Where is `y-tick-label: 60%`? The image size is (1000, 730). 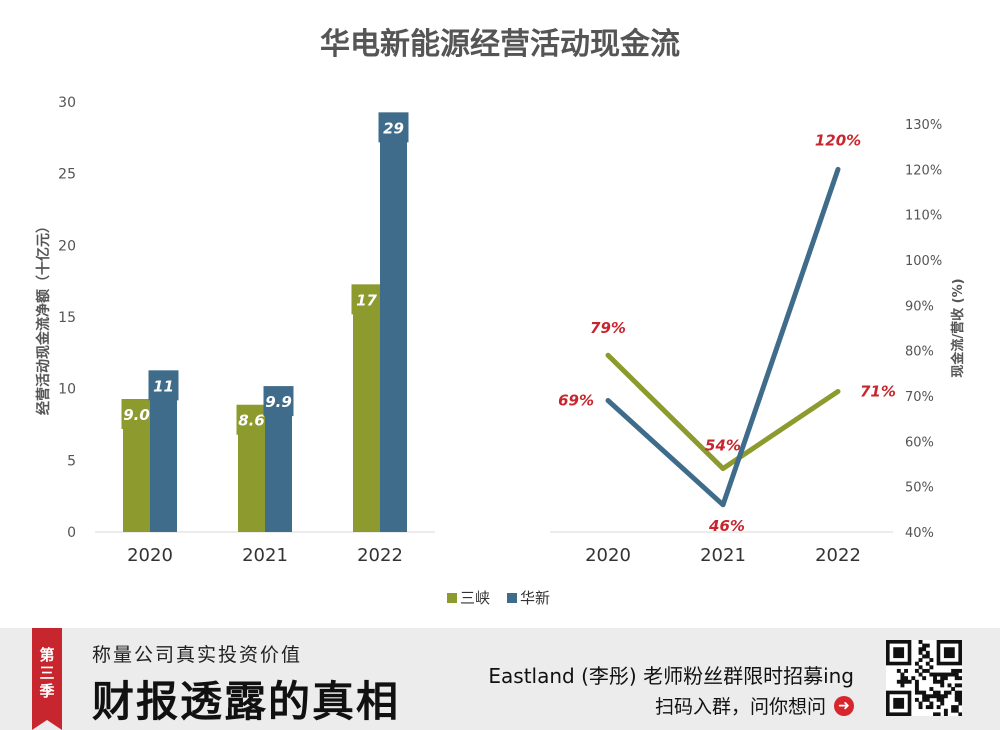 y-tick-label: 60% is located at coordinates (919, 442).